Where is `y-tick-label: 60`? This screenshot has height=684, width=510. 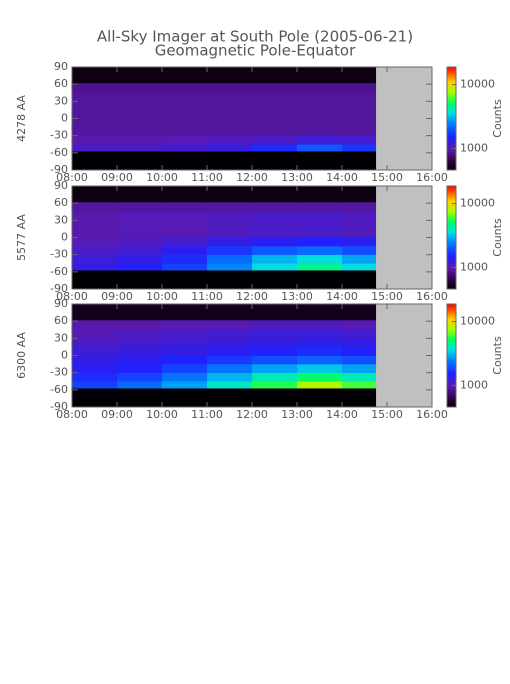 y-tick-label: 60 is located at coordinates (61, 83).